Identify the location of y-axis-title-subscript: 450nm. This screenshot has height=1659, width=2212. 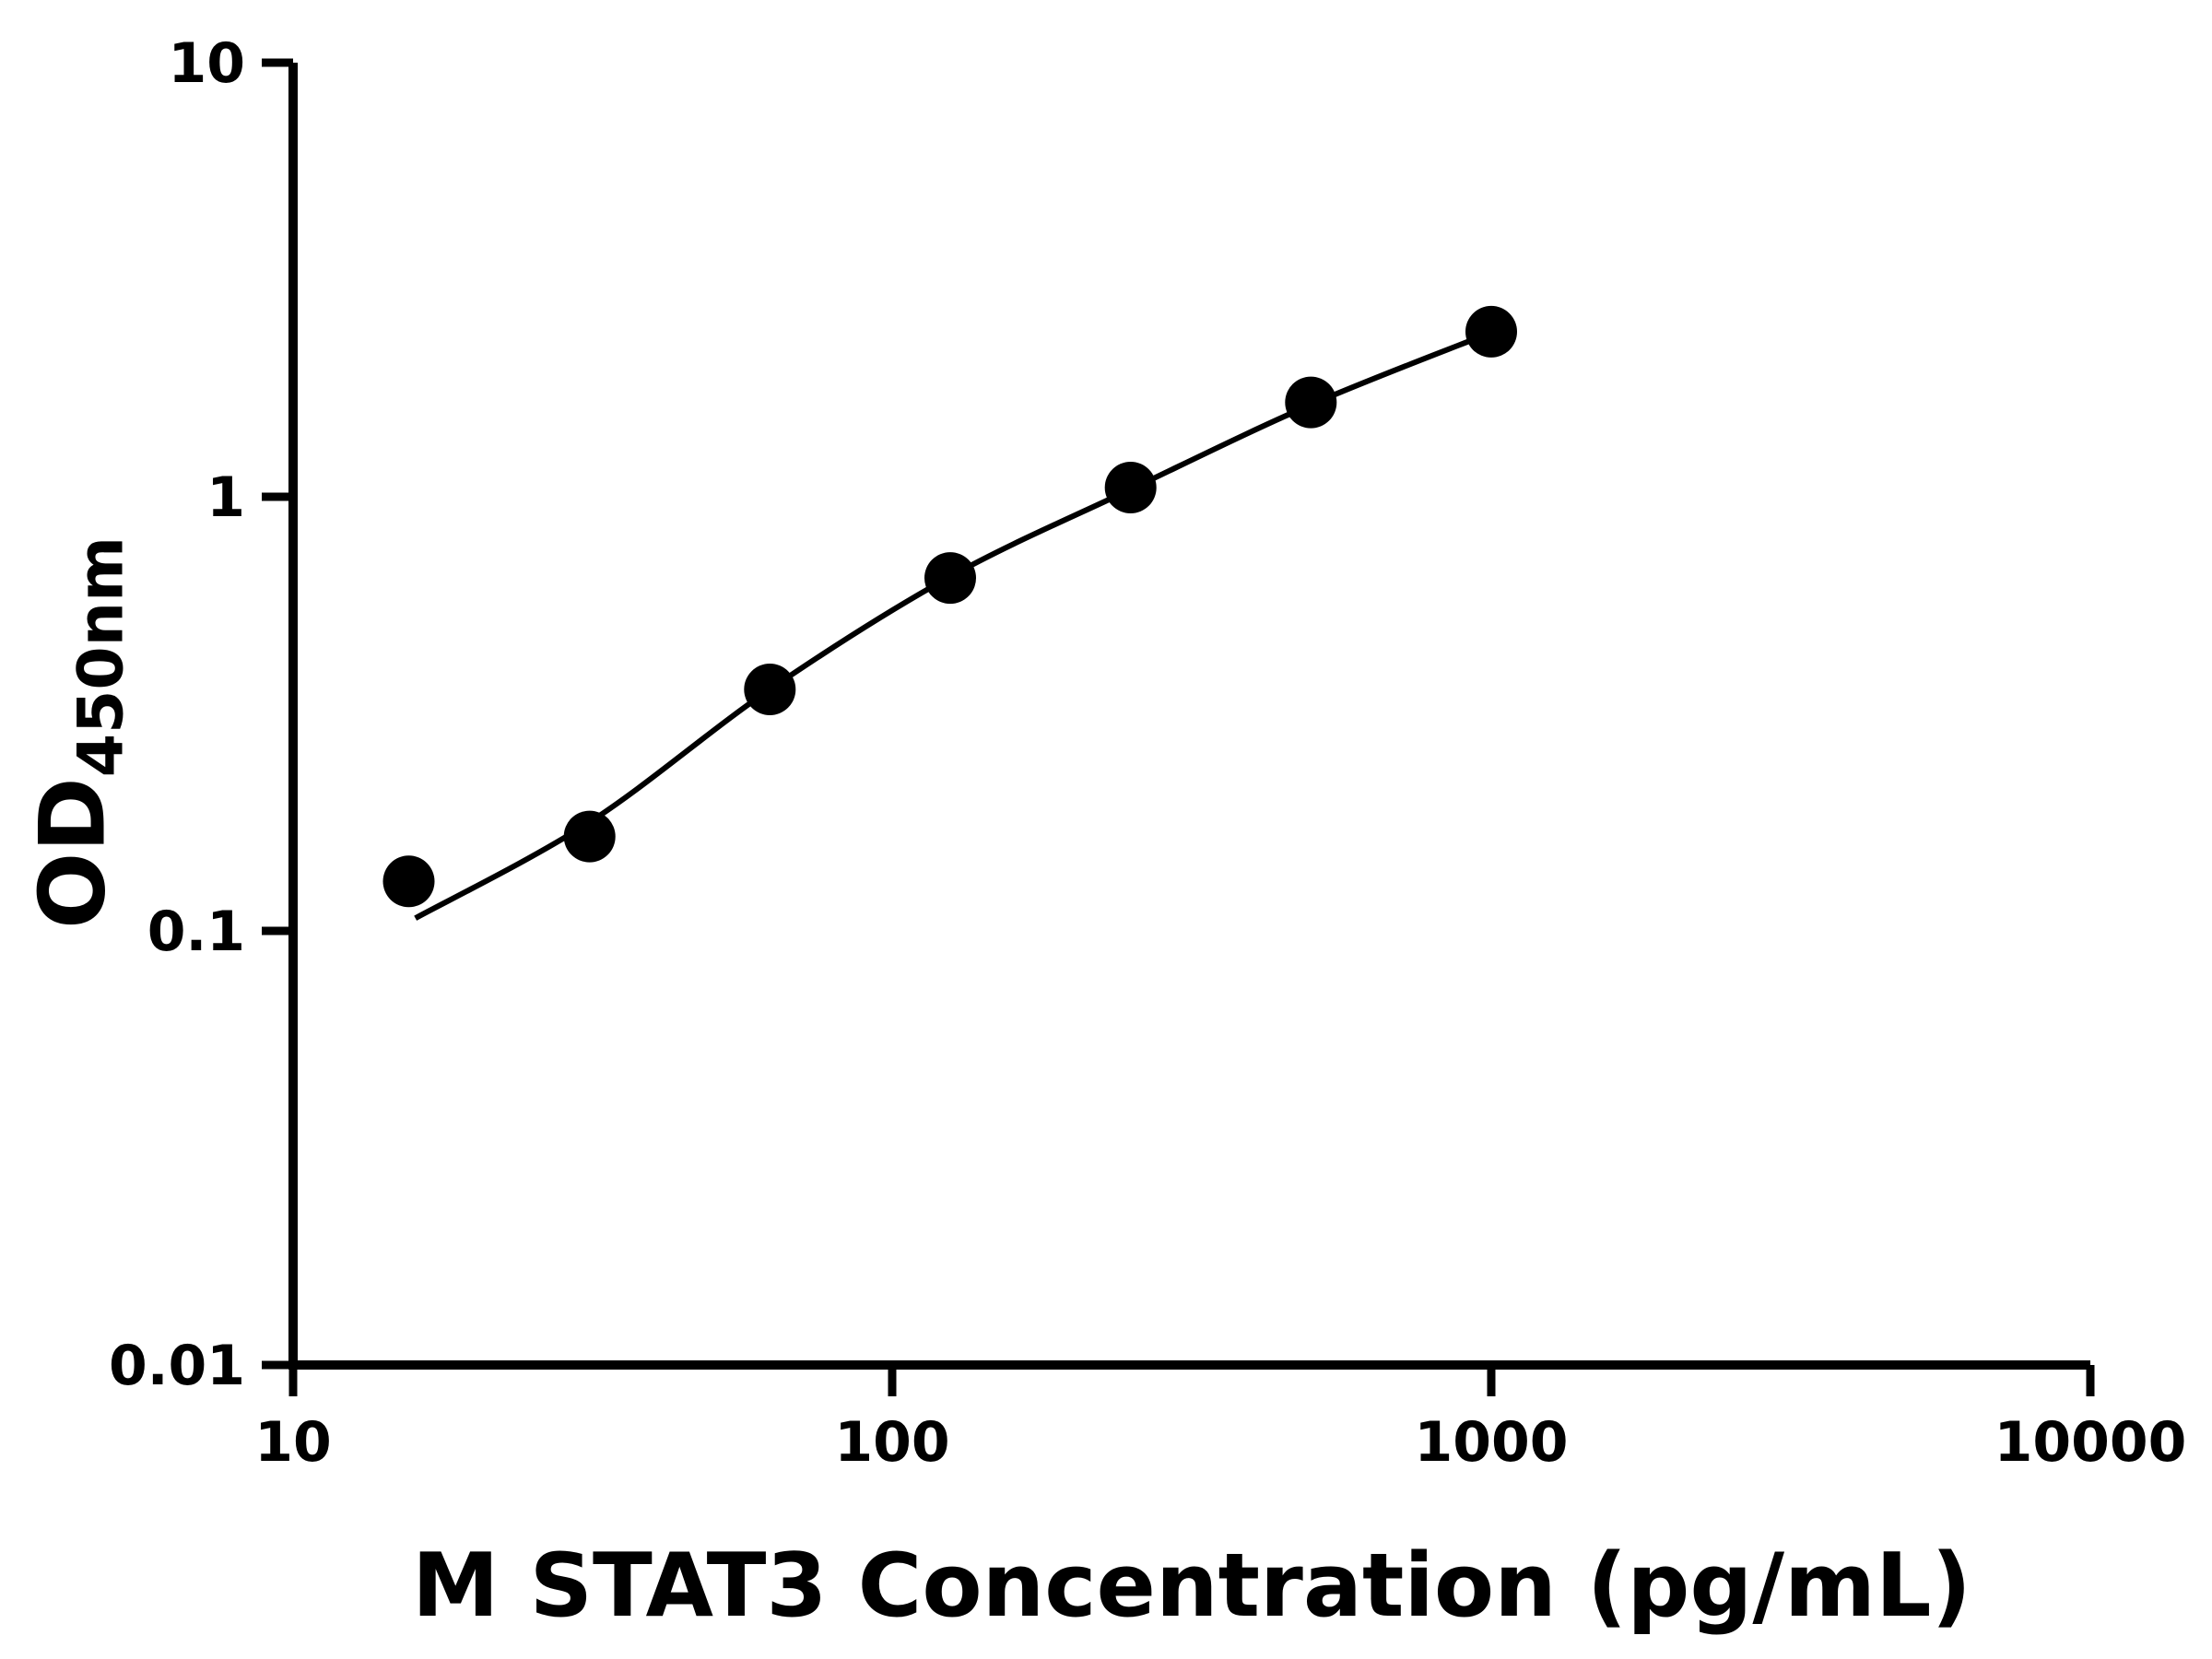
(101, 657).